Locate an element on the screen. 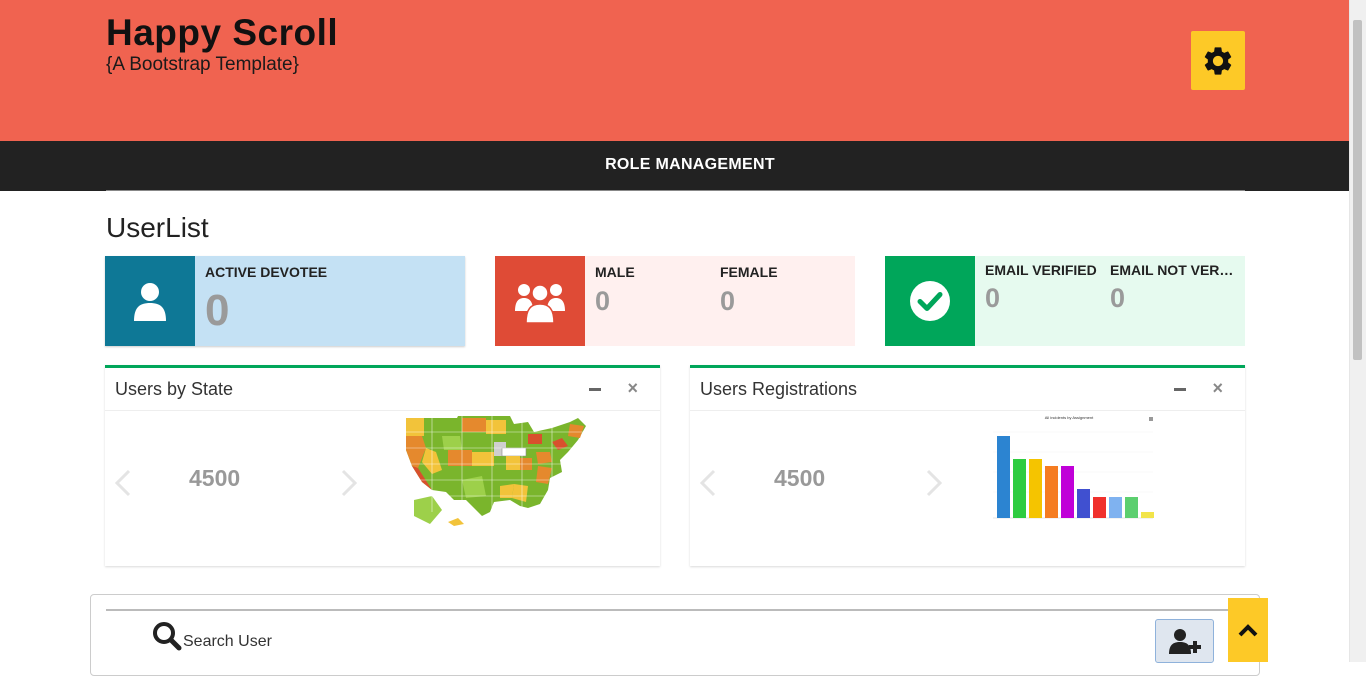 The height and width of the screenshot is (676, 1366). menu-icon is located at coordinates (1151, 419).